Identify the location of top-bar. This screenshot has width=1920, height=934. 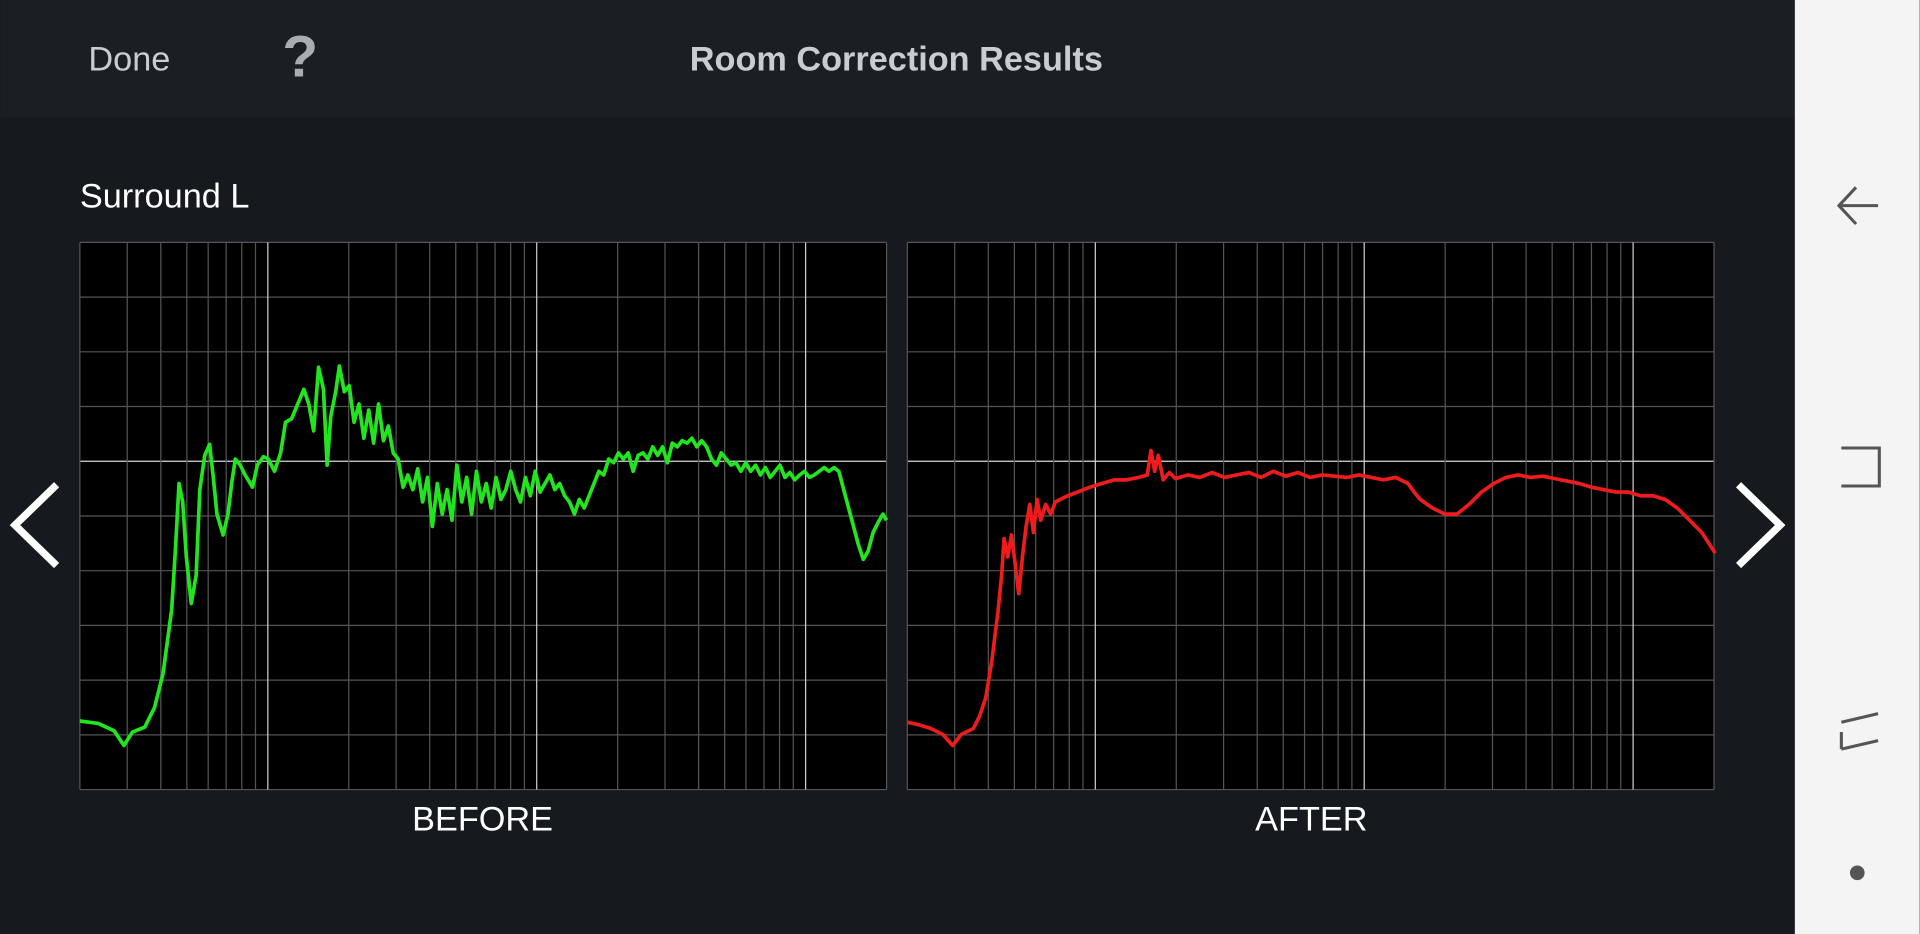
(897, 59).